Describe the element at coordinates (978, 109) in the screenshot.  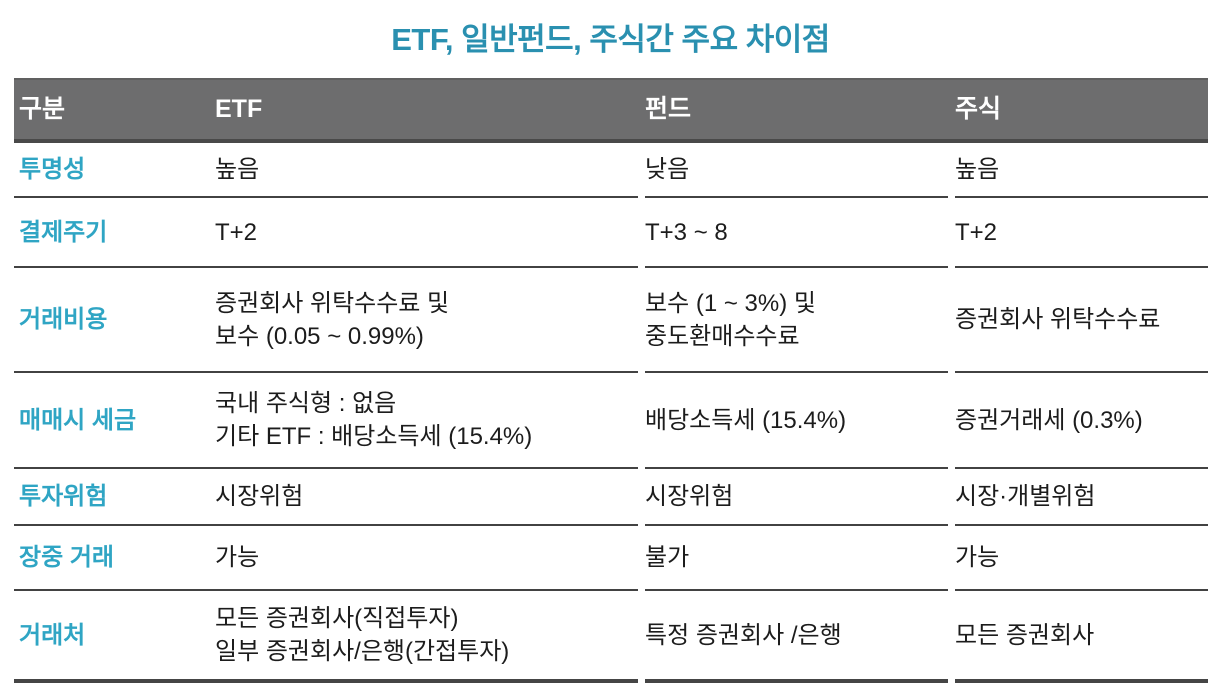
I see `header-cell-stock: 주식` at that location.